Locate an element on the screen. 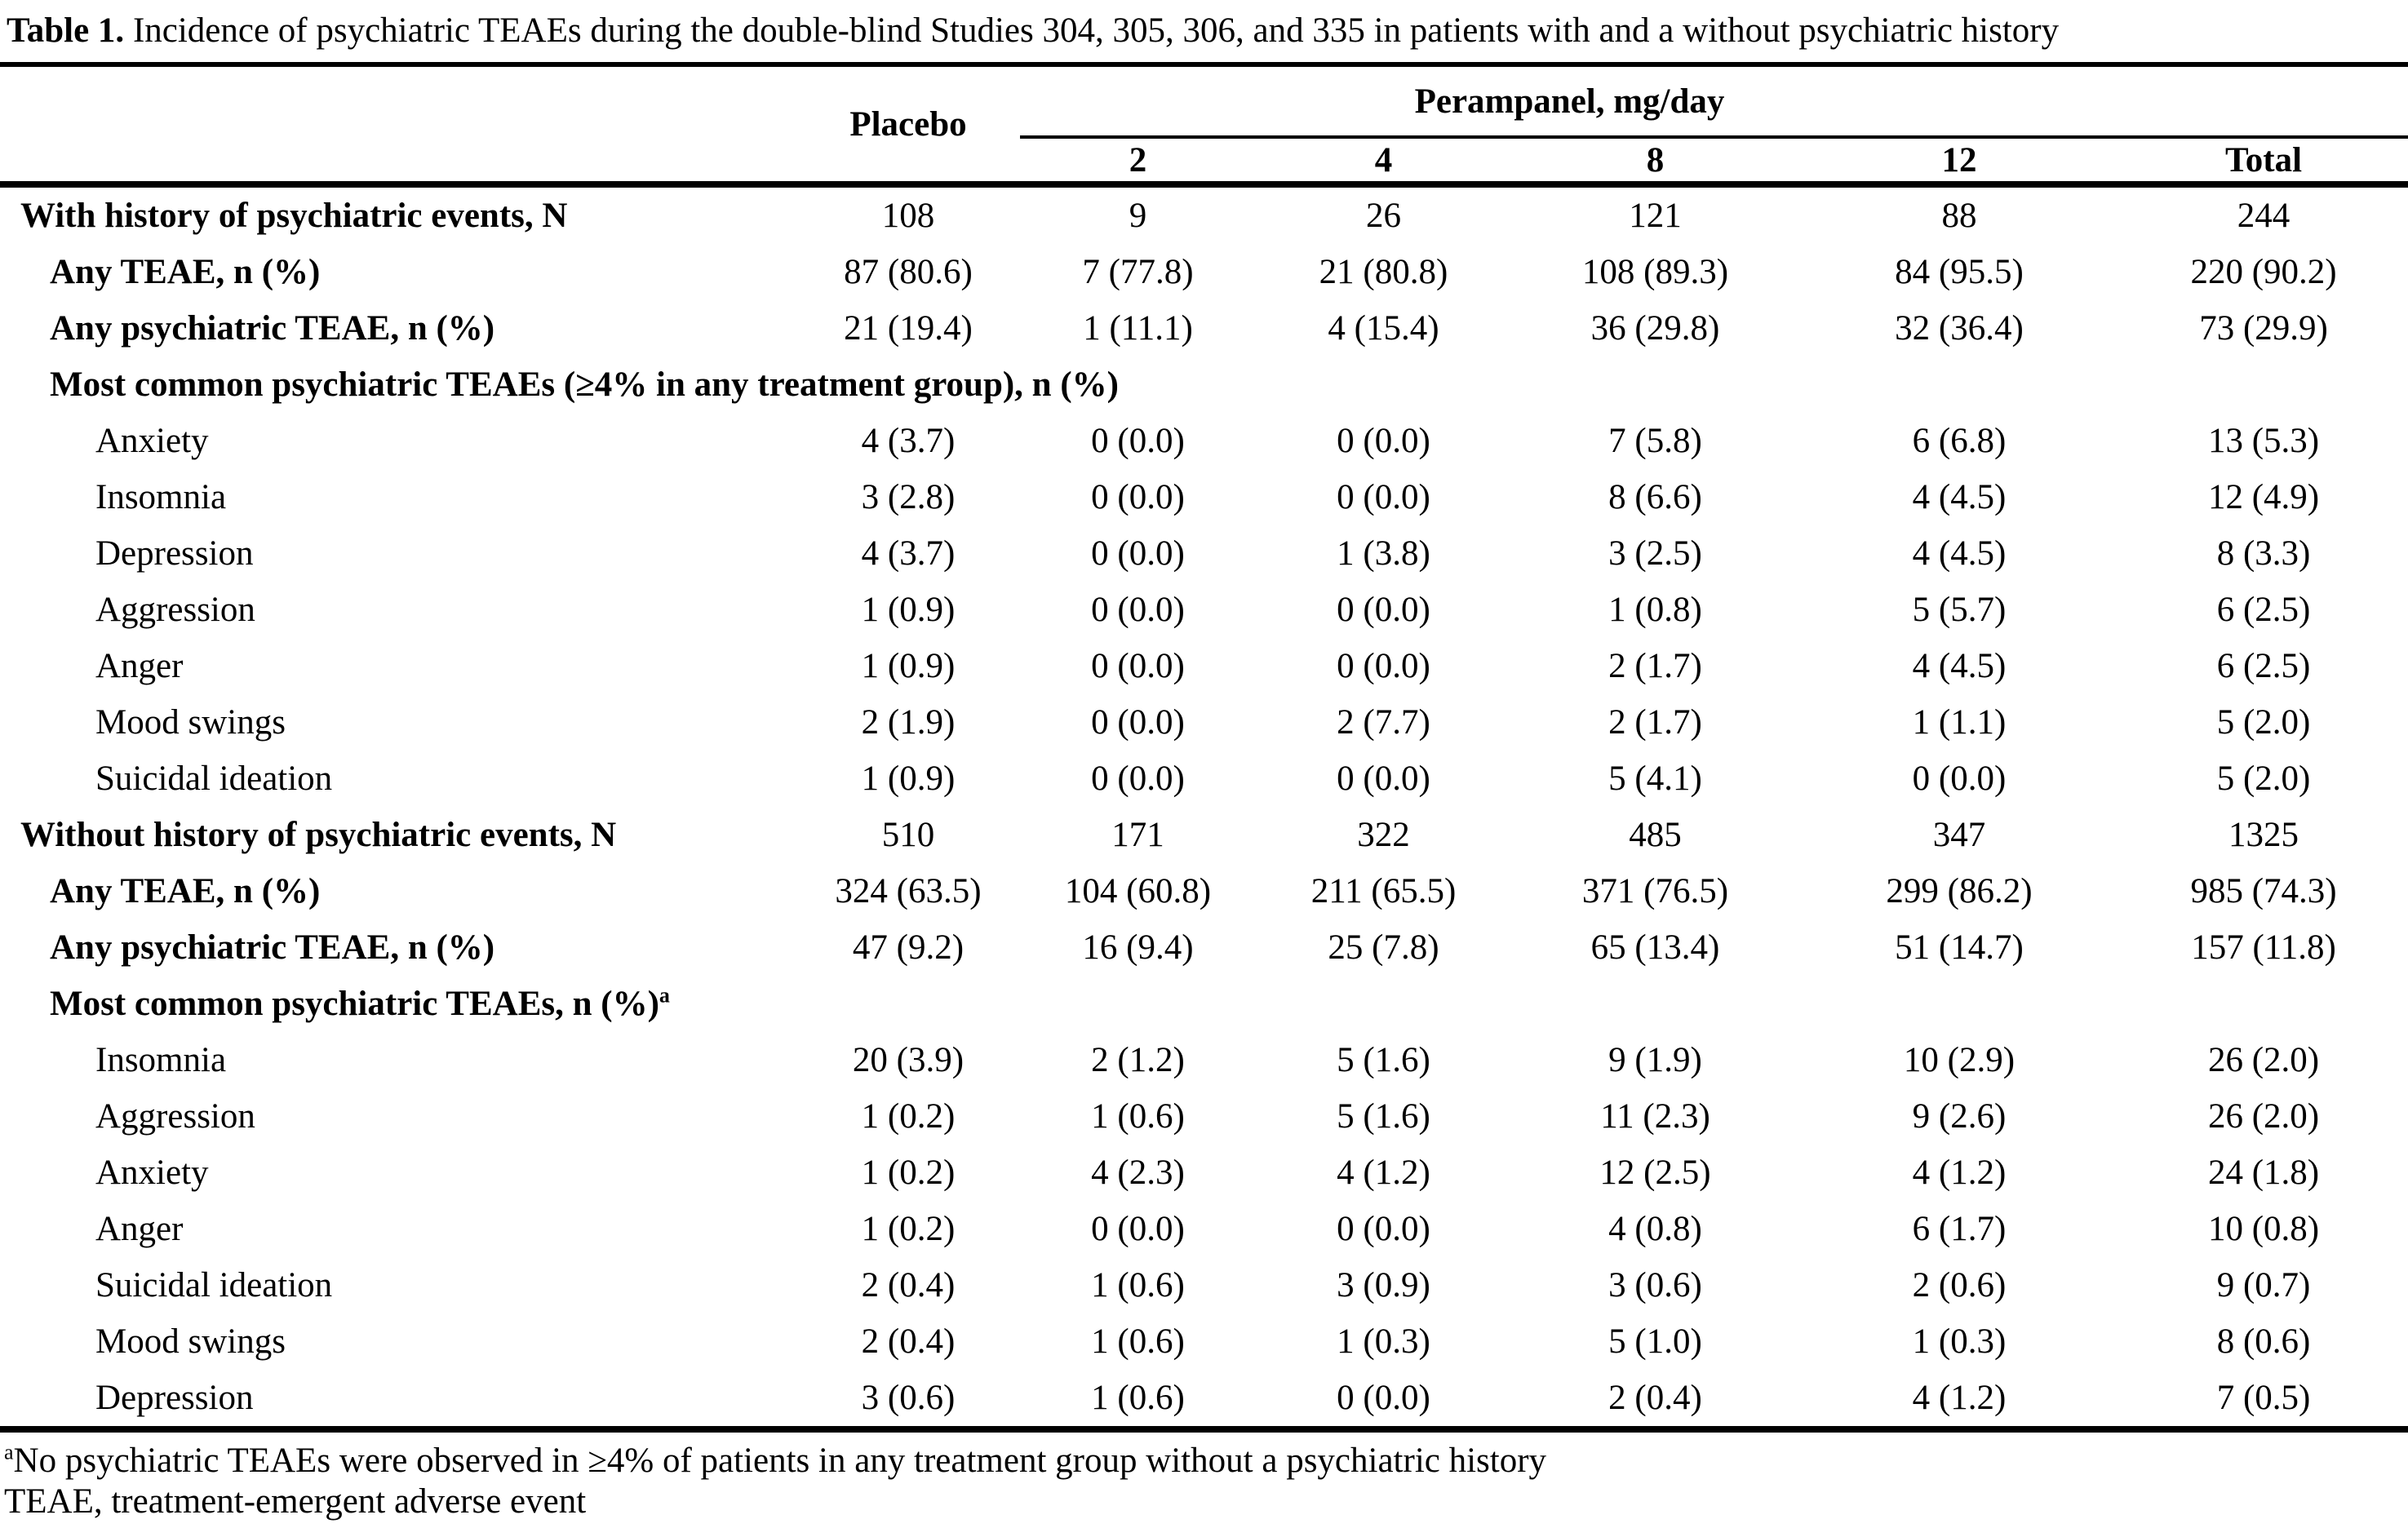 The height and width of the screenshot is (1528, 2408). row-label-text: Any psychiatric TEAE, n (%) is located at coordinates (272, 947).